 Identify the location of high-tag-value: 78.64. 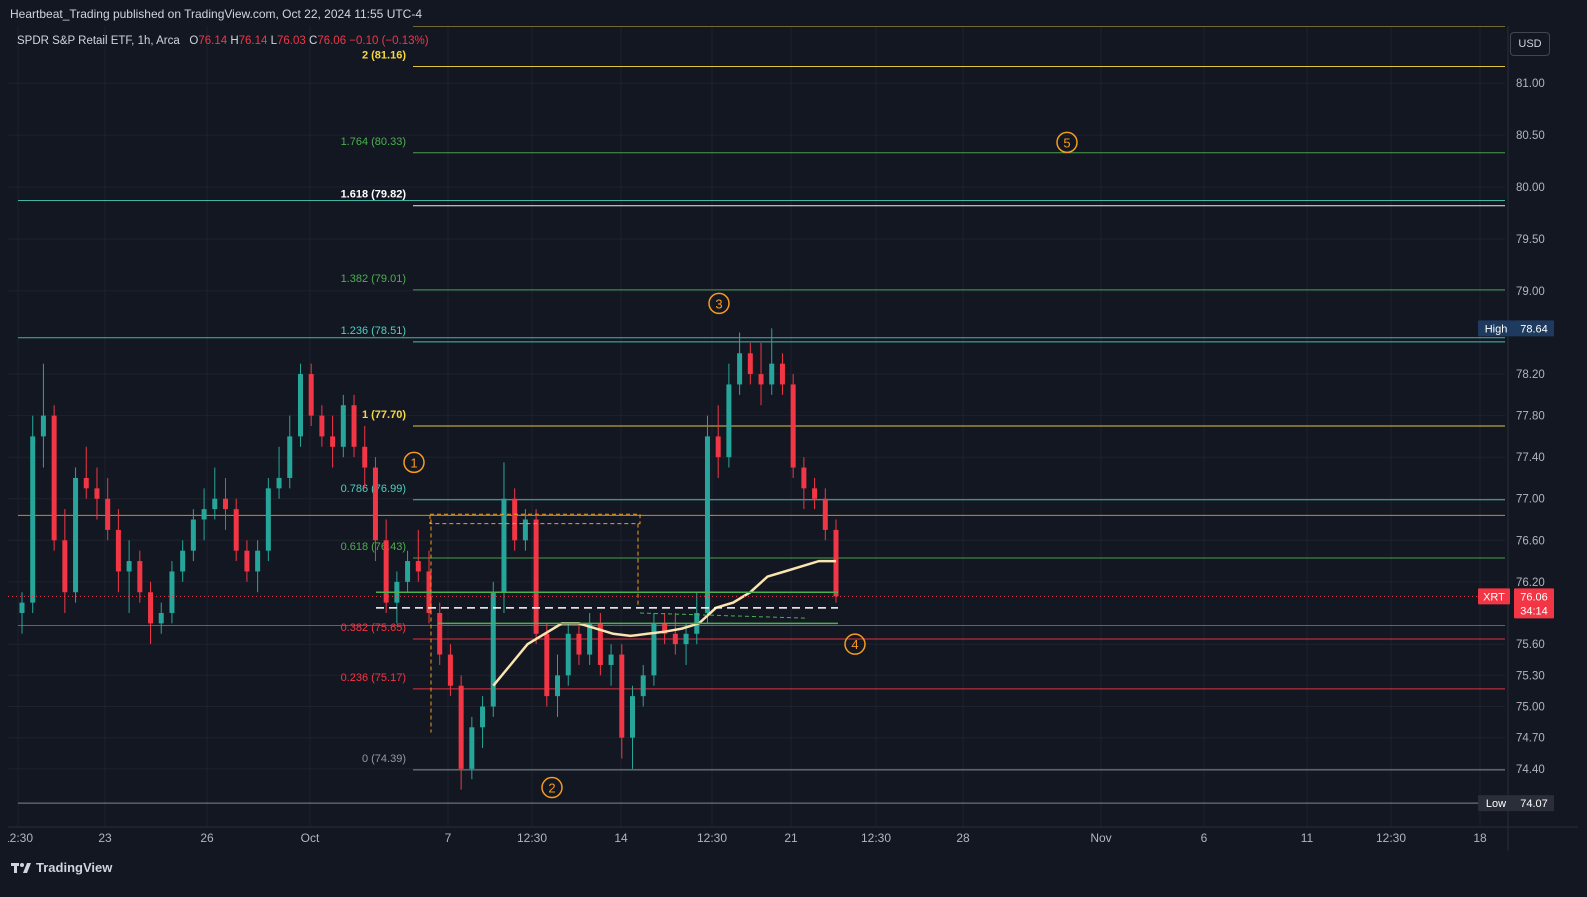
(1534, 329).